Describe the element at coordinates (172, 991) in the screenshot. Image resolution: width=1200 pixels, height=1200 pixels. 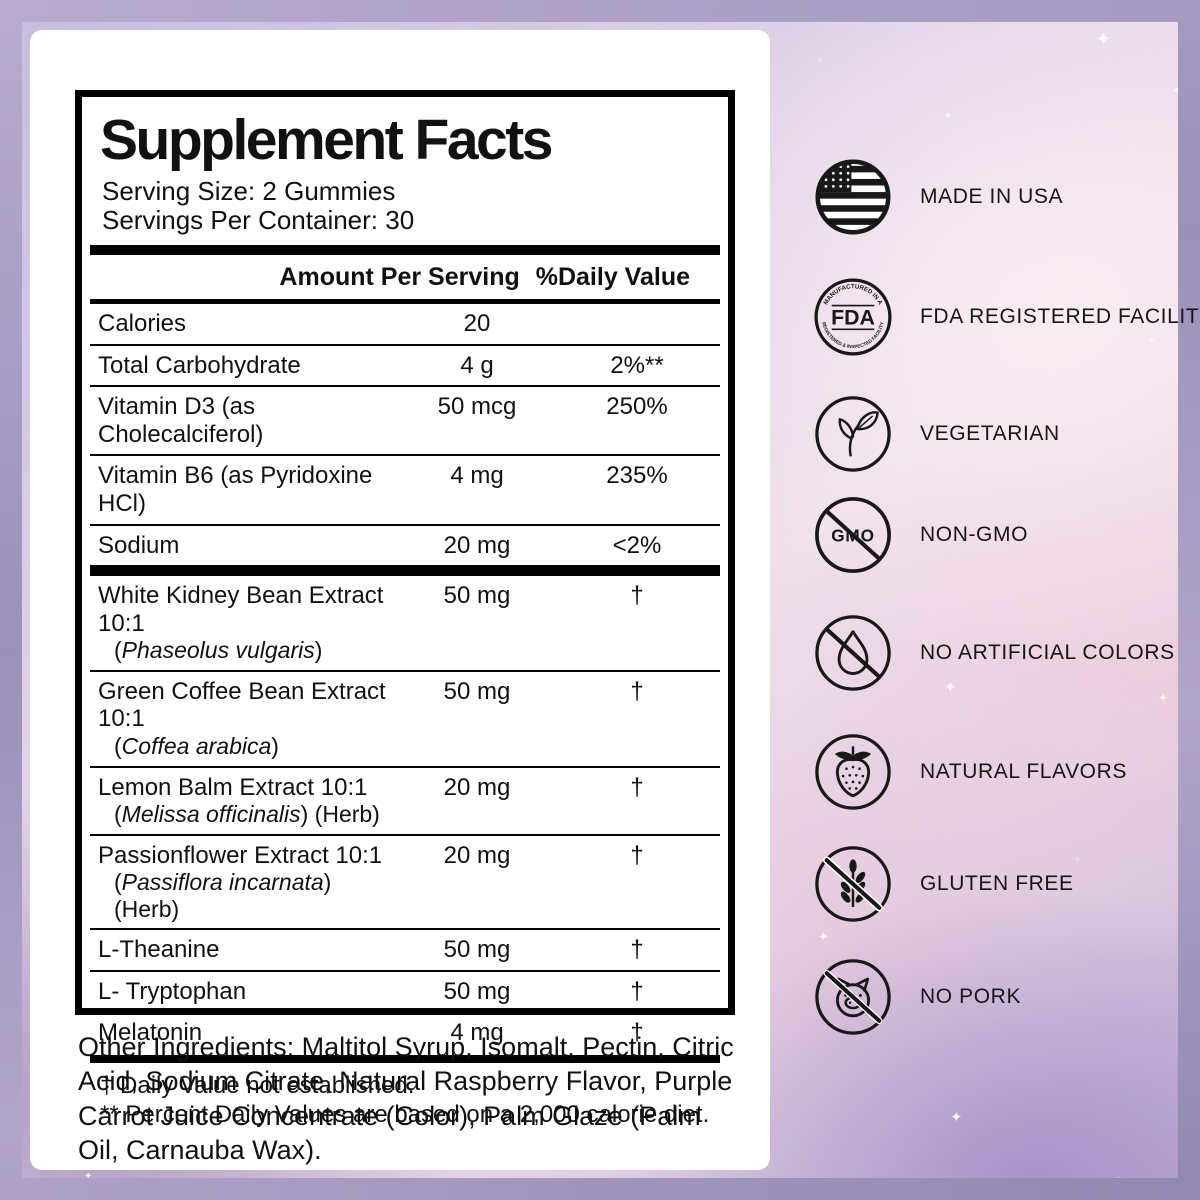
I see `nutrient-name: L- Tryptophan` at that location.